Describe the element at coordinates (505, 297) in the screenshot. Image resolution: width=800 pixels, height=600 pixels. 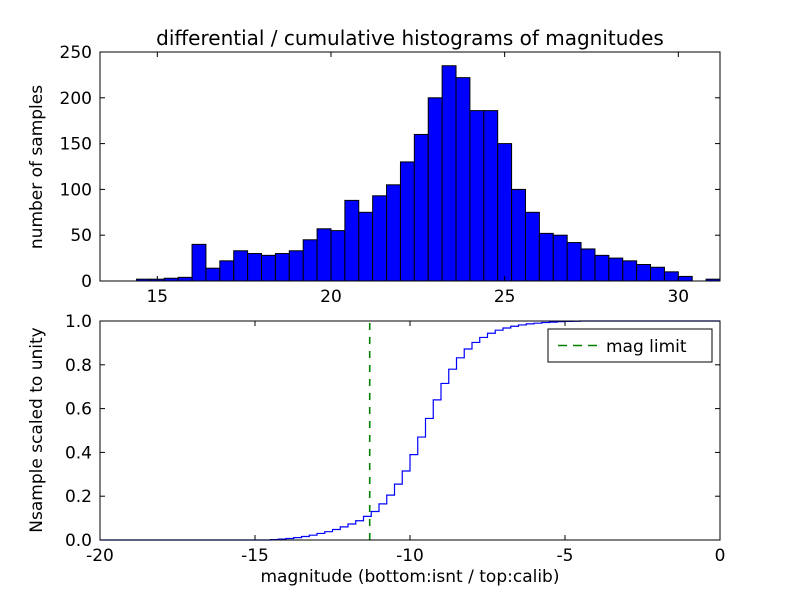
I see `x-tick-label: 25` at that location.